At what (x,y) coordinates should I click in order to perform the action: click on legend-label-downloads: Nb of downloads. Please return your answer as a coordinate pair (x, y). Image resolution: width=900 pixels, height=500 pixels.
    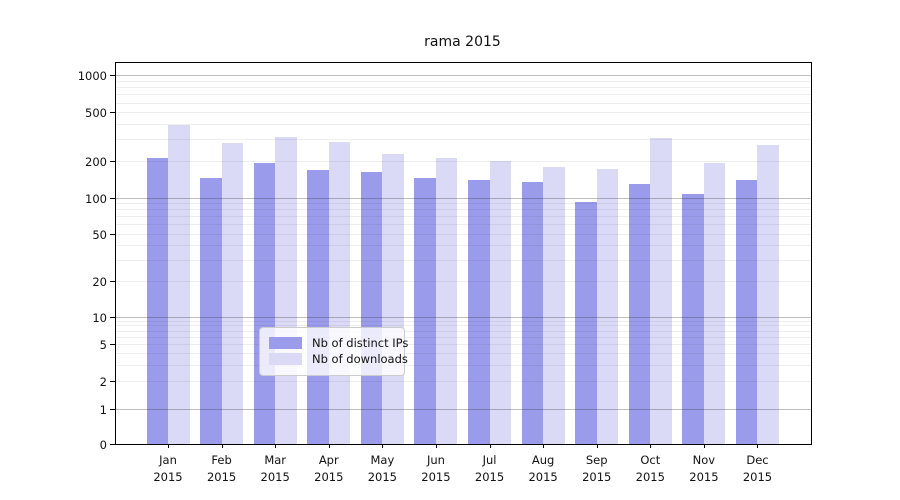
    Looking at the image, I should click on (360, 359).